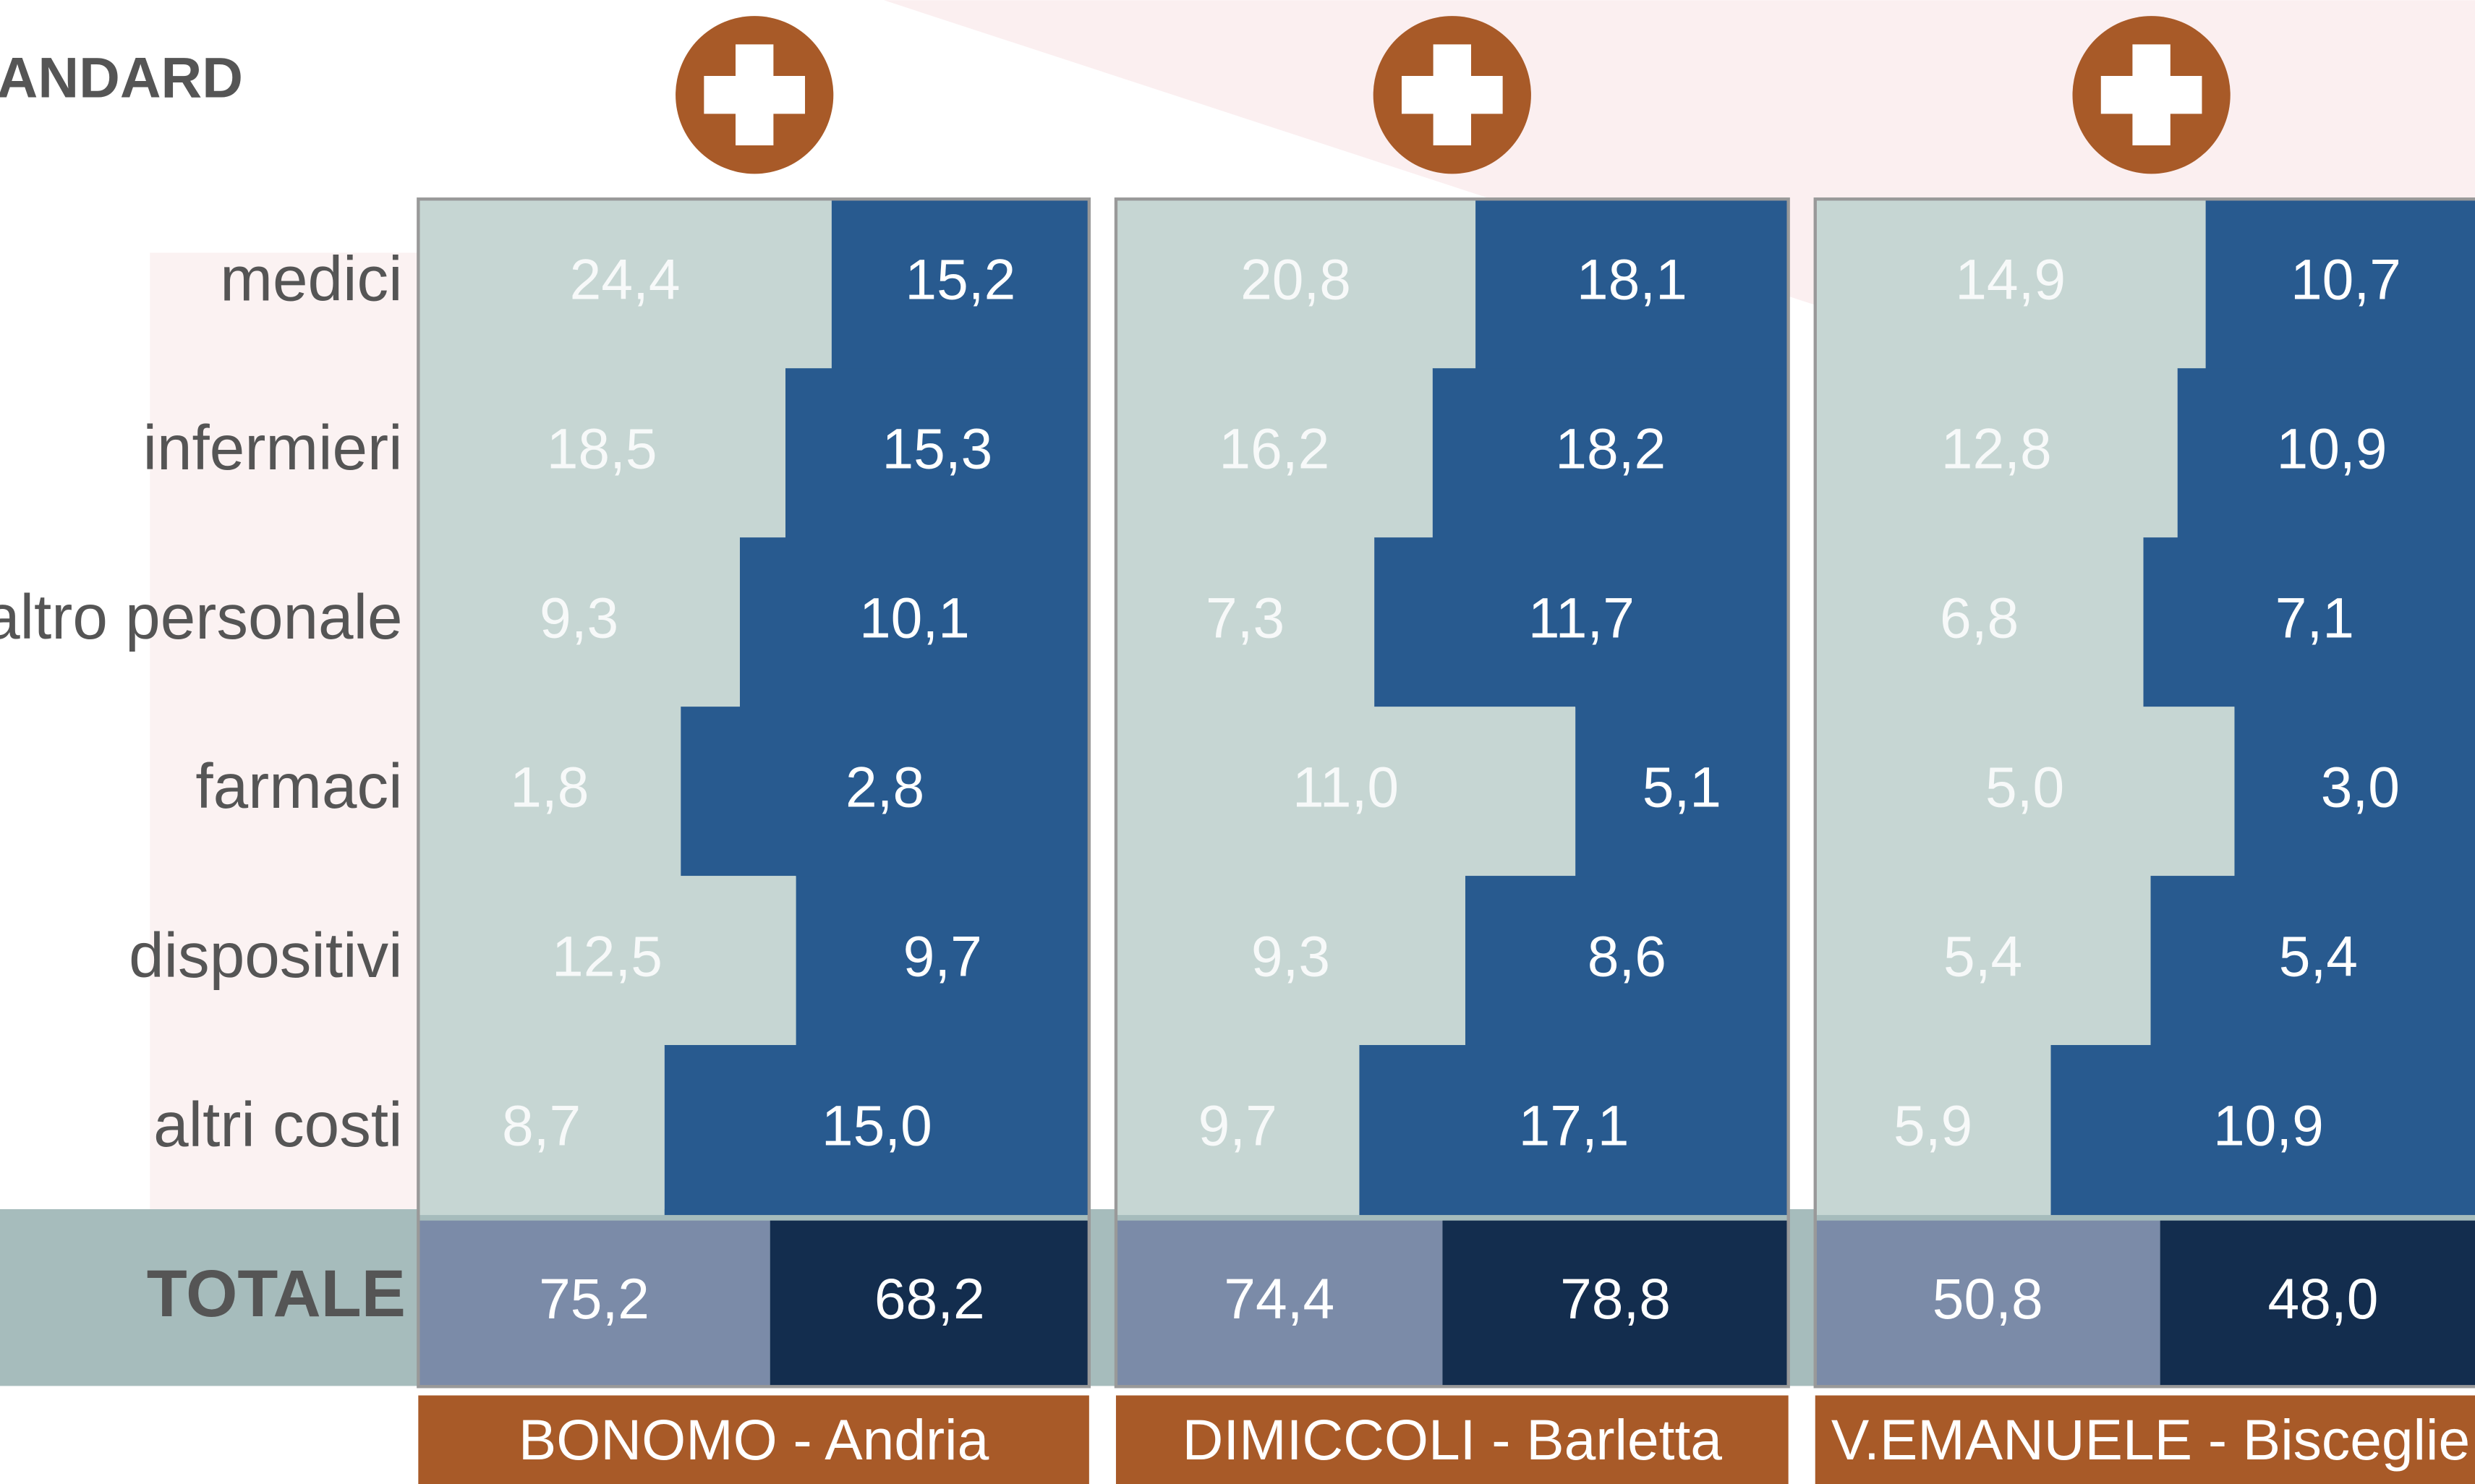  Describe the element at coordinates (2024, 787) in the screenshot. I see `value-label: 5,0` at that location.